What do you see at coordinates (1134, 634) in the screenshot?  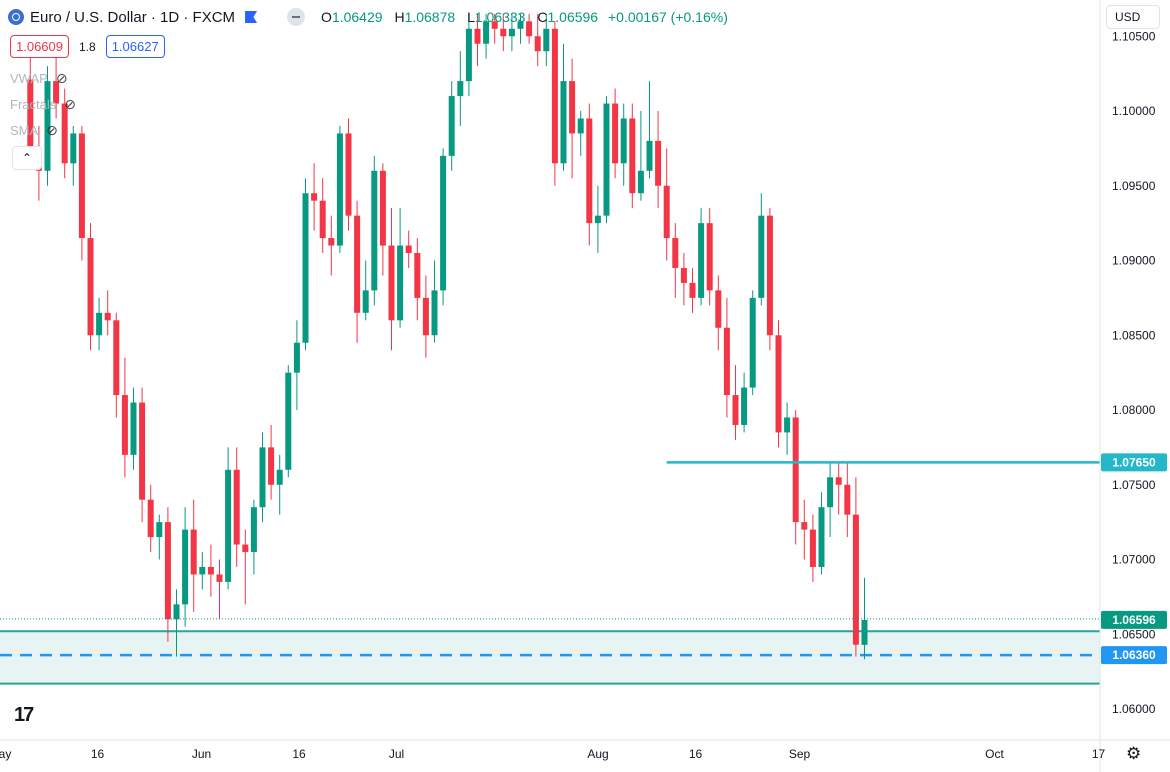 I see `y-tick-label: 1.06500` at bounding box center [1134, 634].